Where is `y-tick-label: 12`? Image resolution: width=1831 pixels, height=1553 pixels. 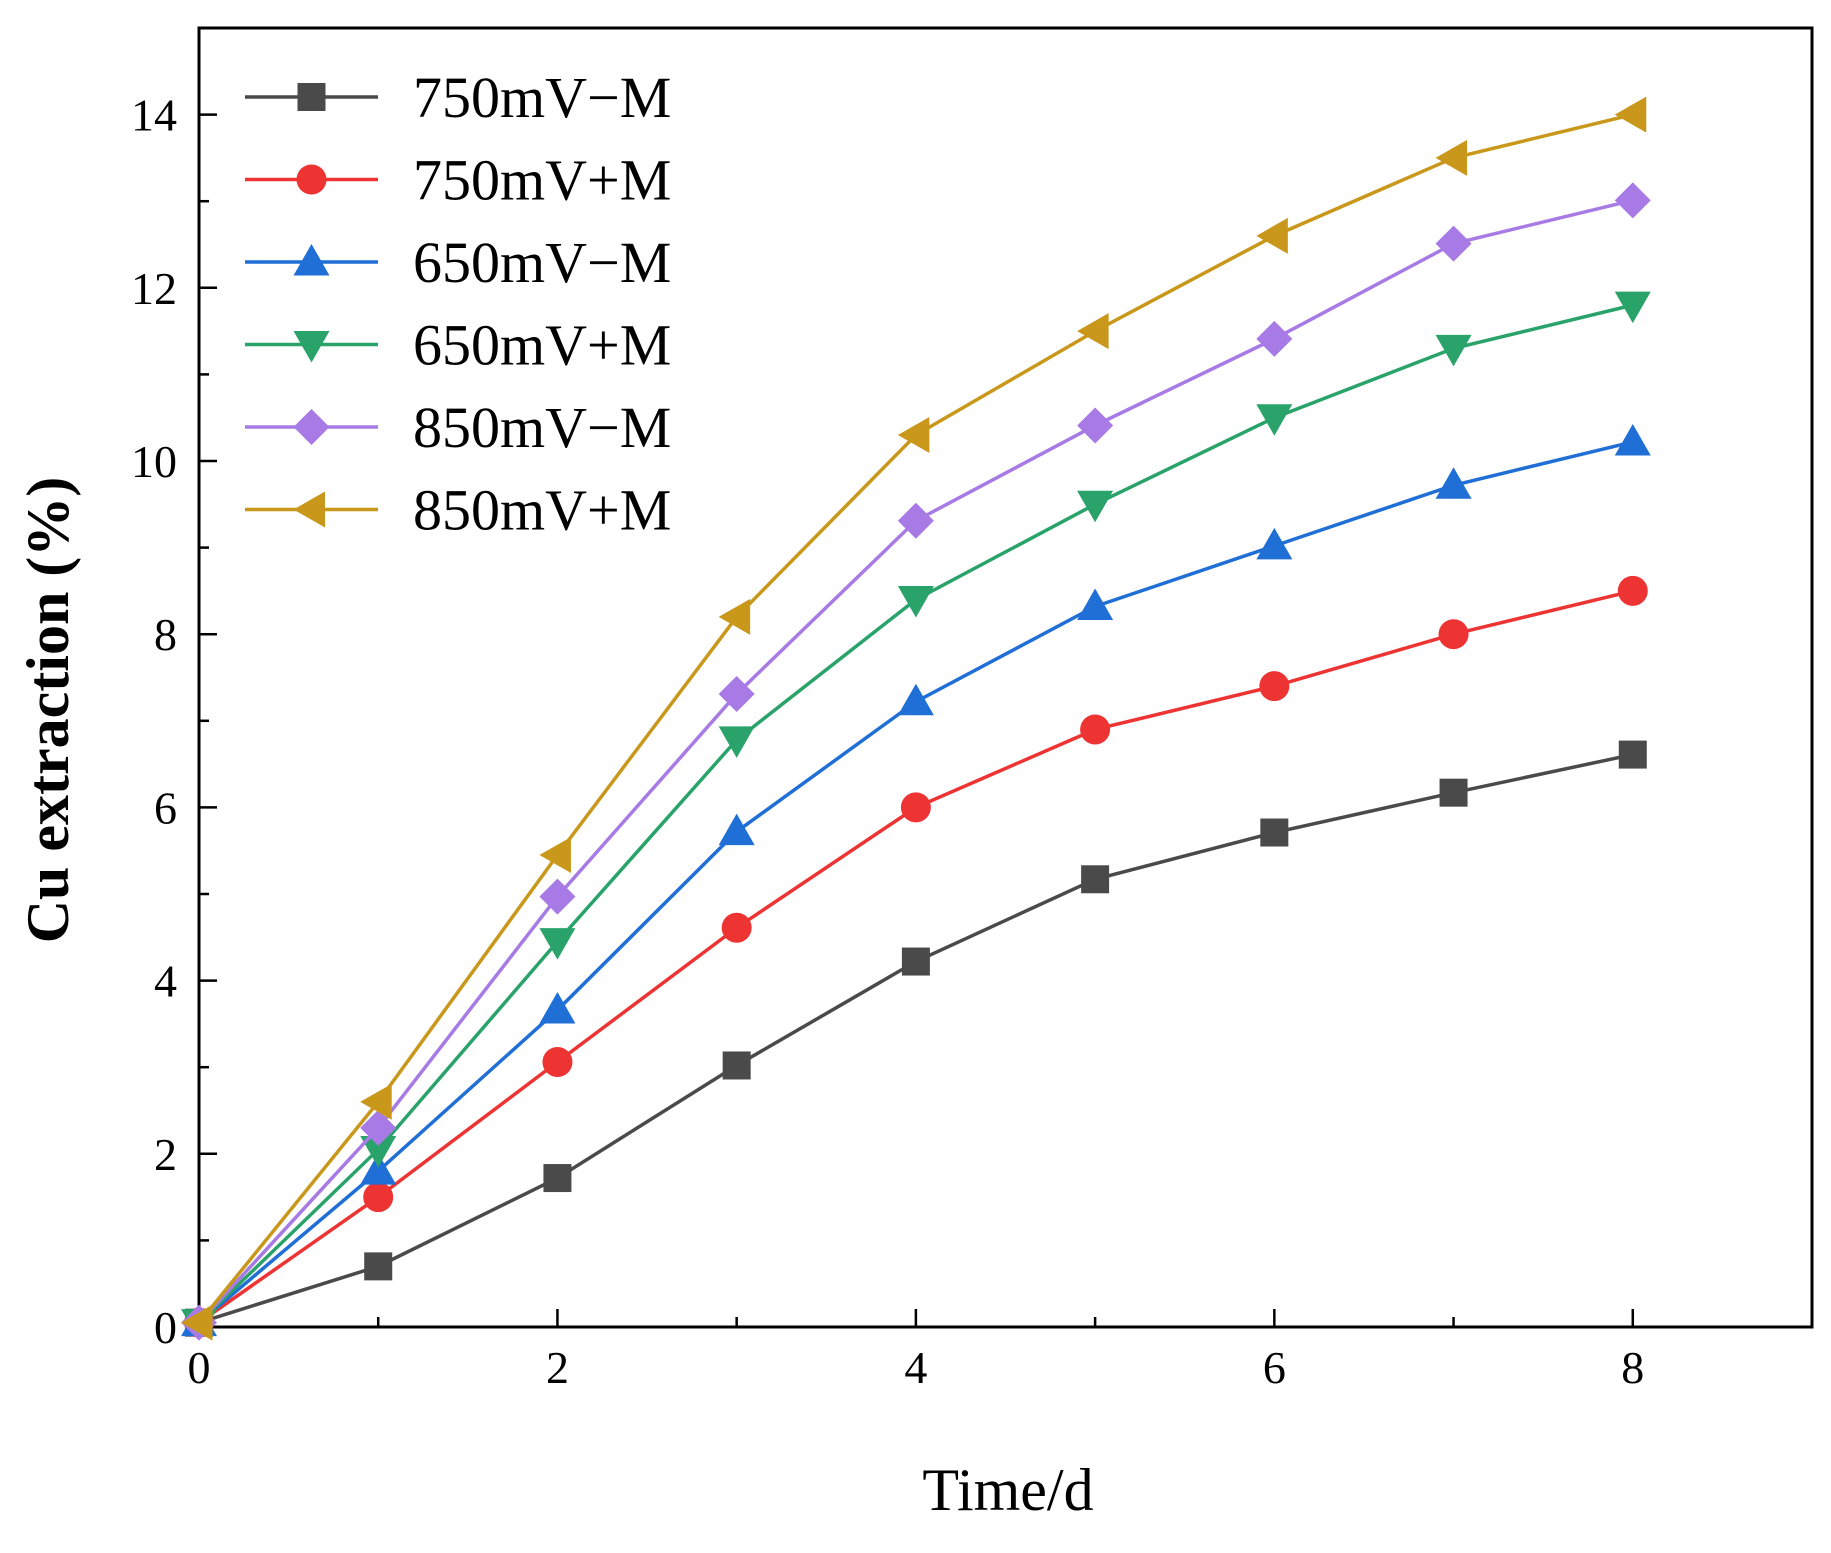
y-tick-label: 12 is located at coordinates (154, 288).